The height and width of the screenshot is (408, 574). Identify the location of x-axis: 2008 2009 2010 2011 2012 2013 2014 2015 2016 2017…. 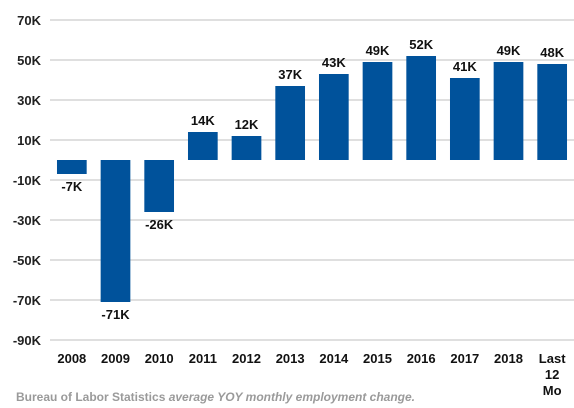
(311, 374).